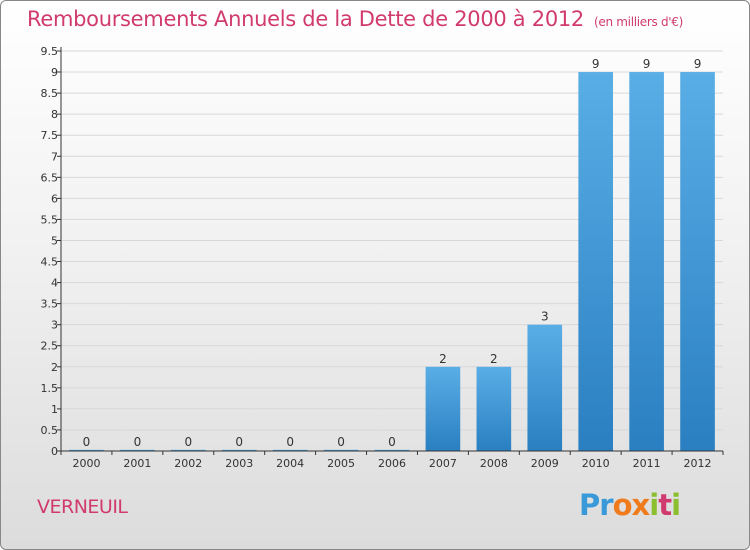 This screenshot has height=550, width=750. What do you see at coordinates (443, 408) in the screenshot?
I see `bar-2007` at bounding box center [443, 408].